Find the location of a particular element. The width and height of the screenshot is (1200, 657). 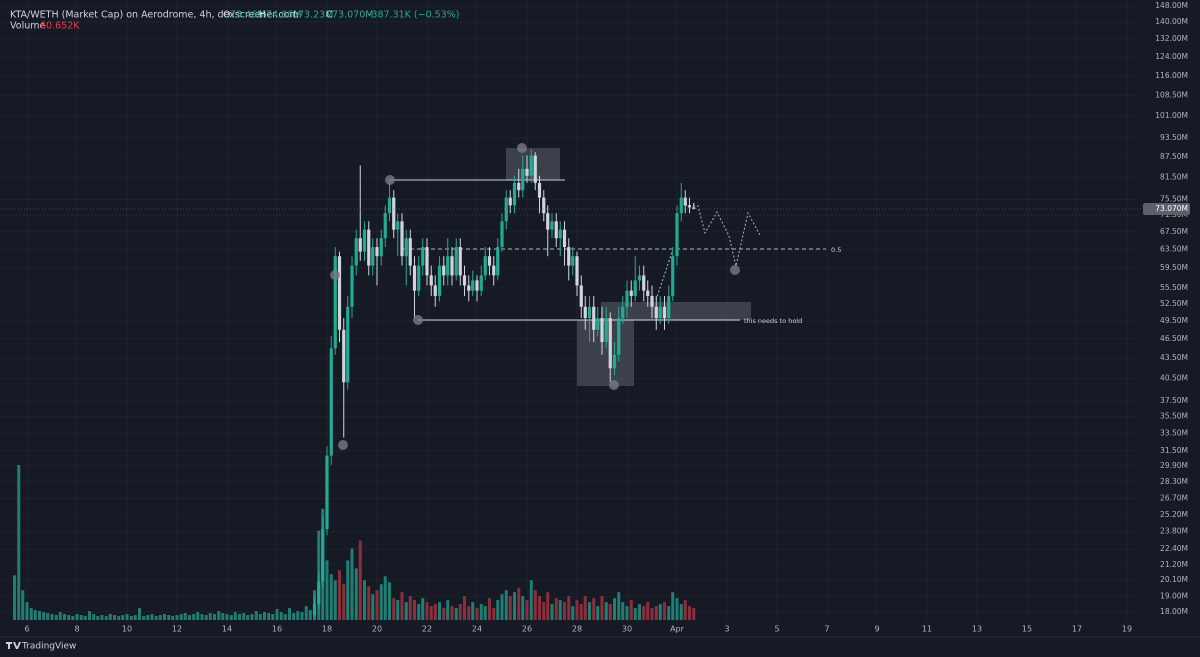

y-tick-label: 26.70M is located at coordinates (1174, 498).